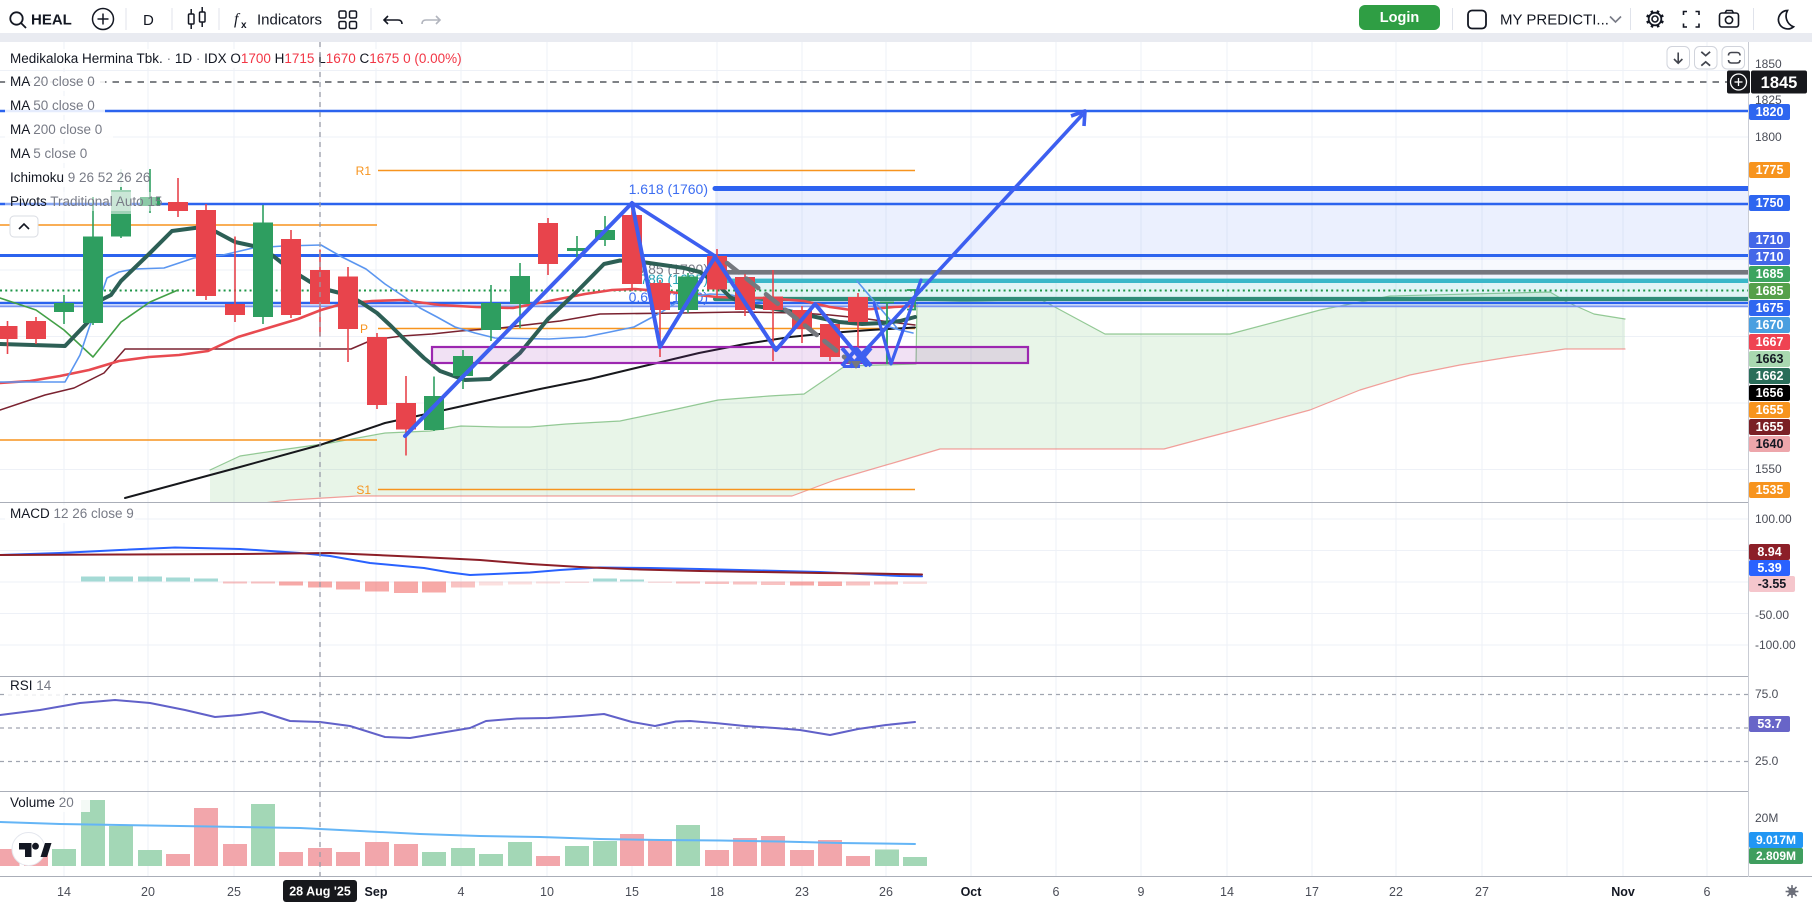 This screenshot has height=912, width=1812. Describe the element at coordinates (1770, 393) in the screenshot. I see `svg-text: 1656` at that location.